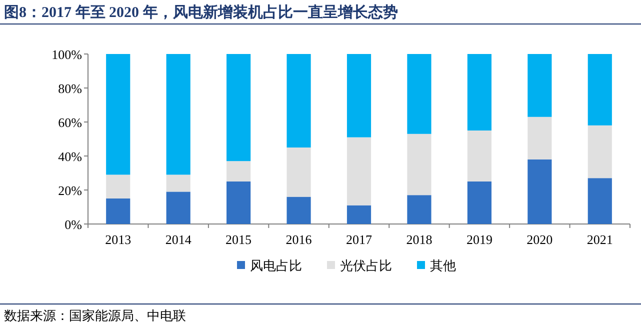 The height and width of the screenshot is (324, 641). What do you see at coordinates (366, 265) in the screenshot?
I see `legend-label: 光伏占比` at bounding box center [366, 265].